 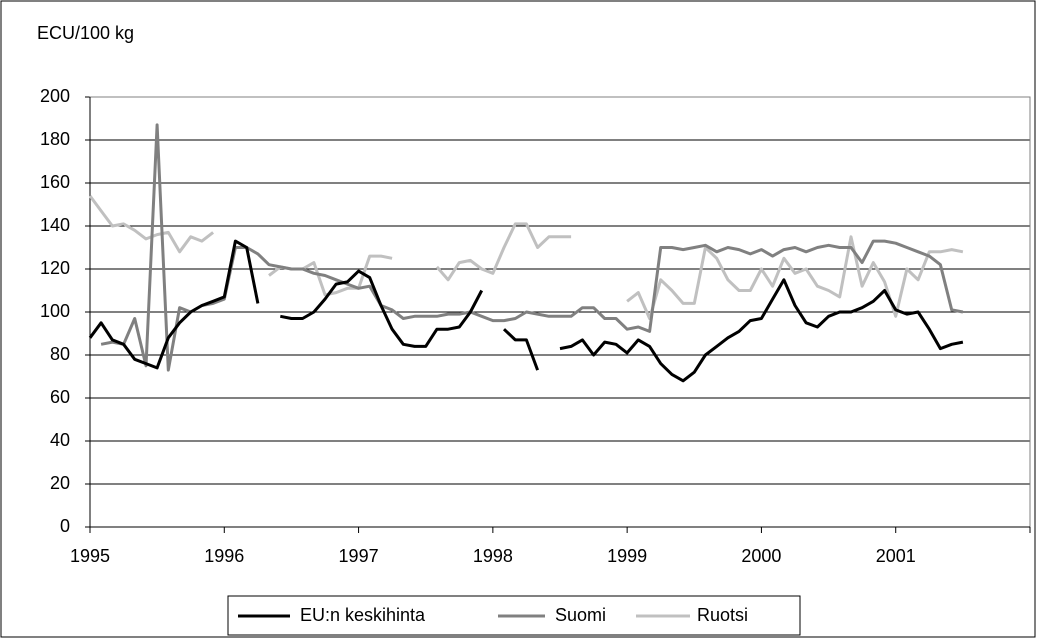 What do you see at coordinates (65, 526) in the screenshot?
I see `y-tick-label: 0` at bounding box center [65, 526].